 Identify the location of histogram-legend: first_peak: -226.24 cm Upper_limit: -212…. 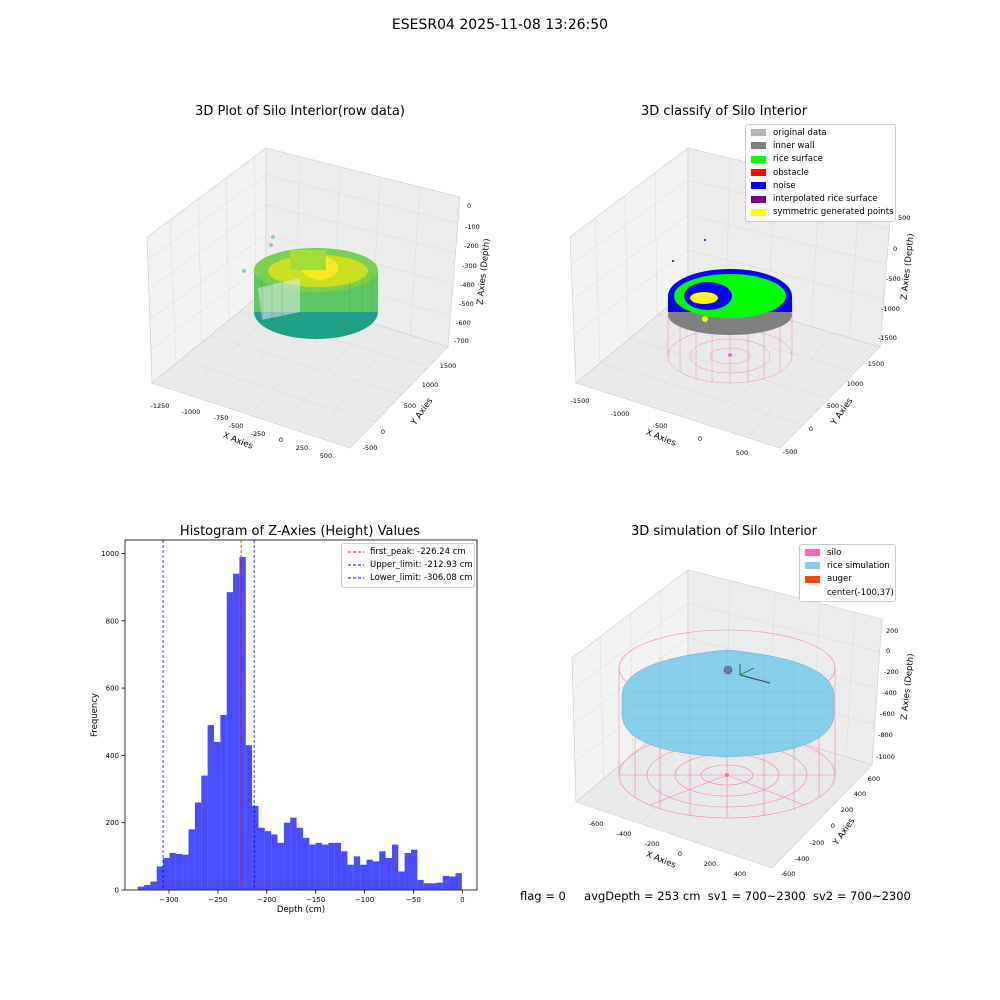
(408, 565).